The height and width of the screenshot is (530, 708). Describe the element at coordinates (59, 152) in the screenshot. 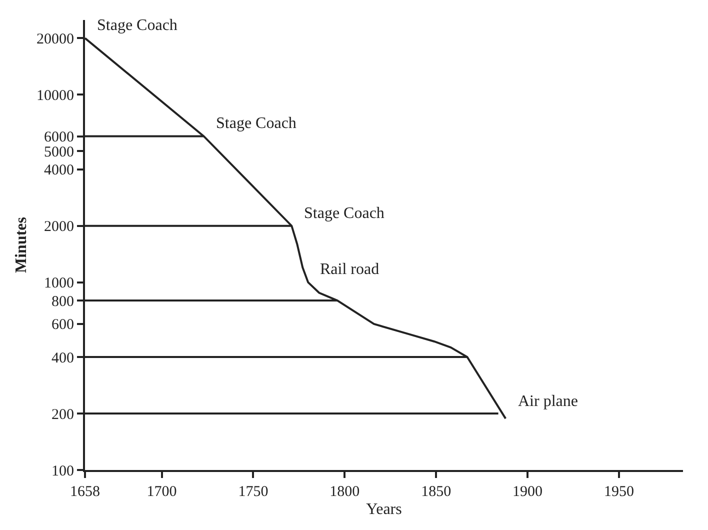

I see `y-tick-label: 5000` at that location.